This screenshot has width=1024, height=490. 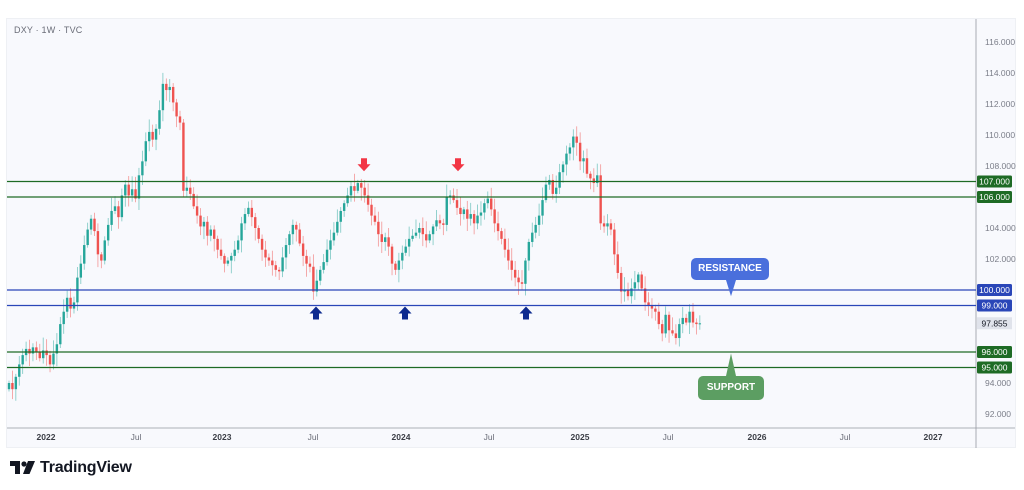 What do you see at coordinates (580, 437) in the screenshot?
I see `time-tick: 2025` at bounding box center [580, 437].